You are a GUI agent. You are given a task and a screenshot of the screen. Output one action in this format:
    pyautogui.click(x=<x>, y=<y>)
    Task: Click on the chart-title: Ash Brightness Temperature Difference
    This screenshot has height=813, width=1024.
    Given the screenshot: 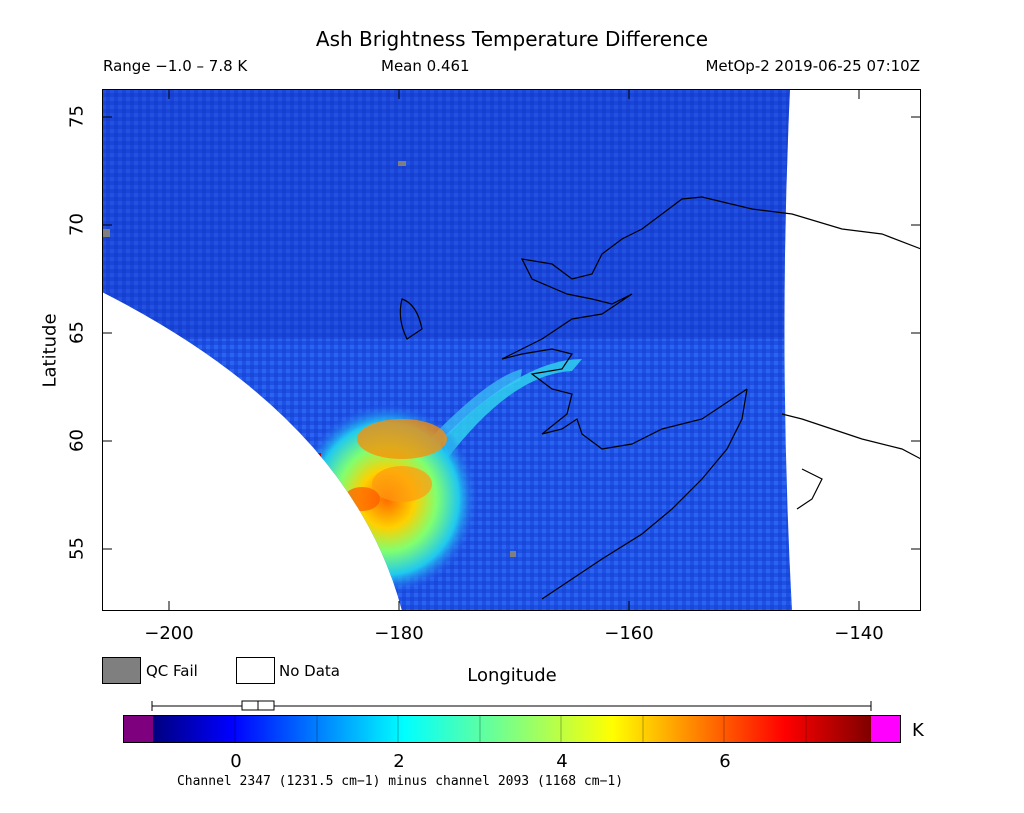 What is the action you would take?
    pyautogui.click(x=512, y=39)
    